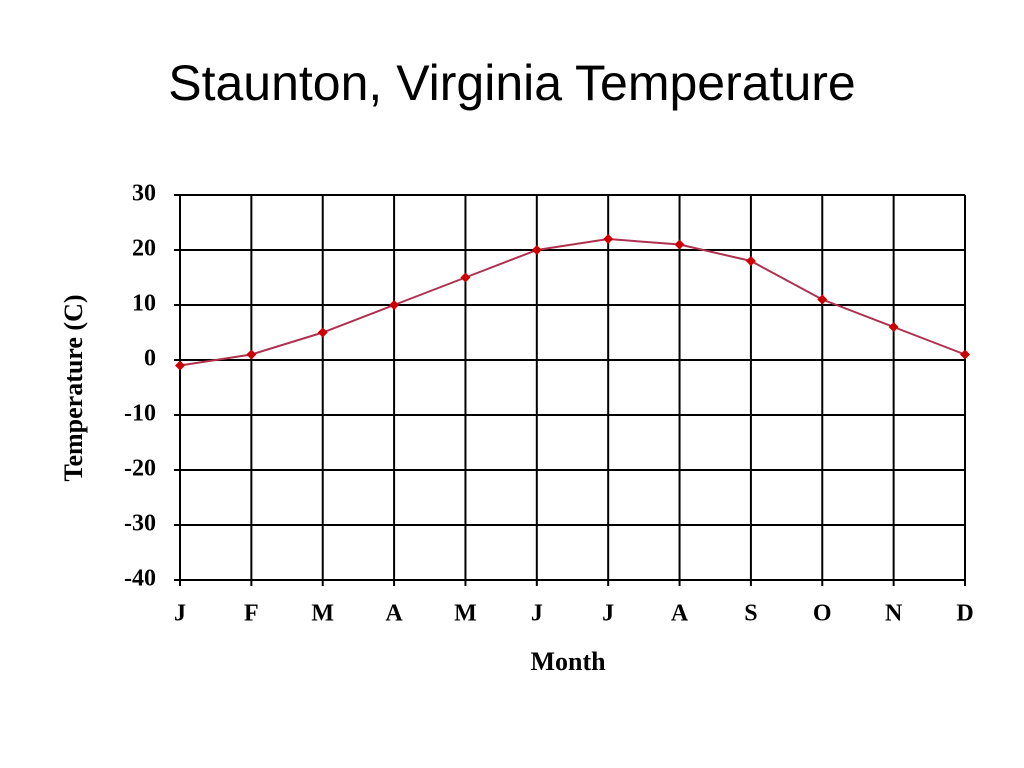 The width and height of the screenshot is (1024, 768). I want to click on y-tick-label: 30, so click(144, 194).